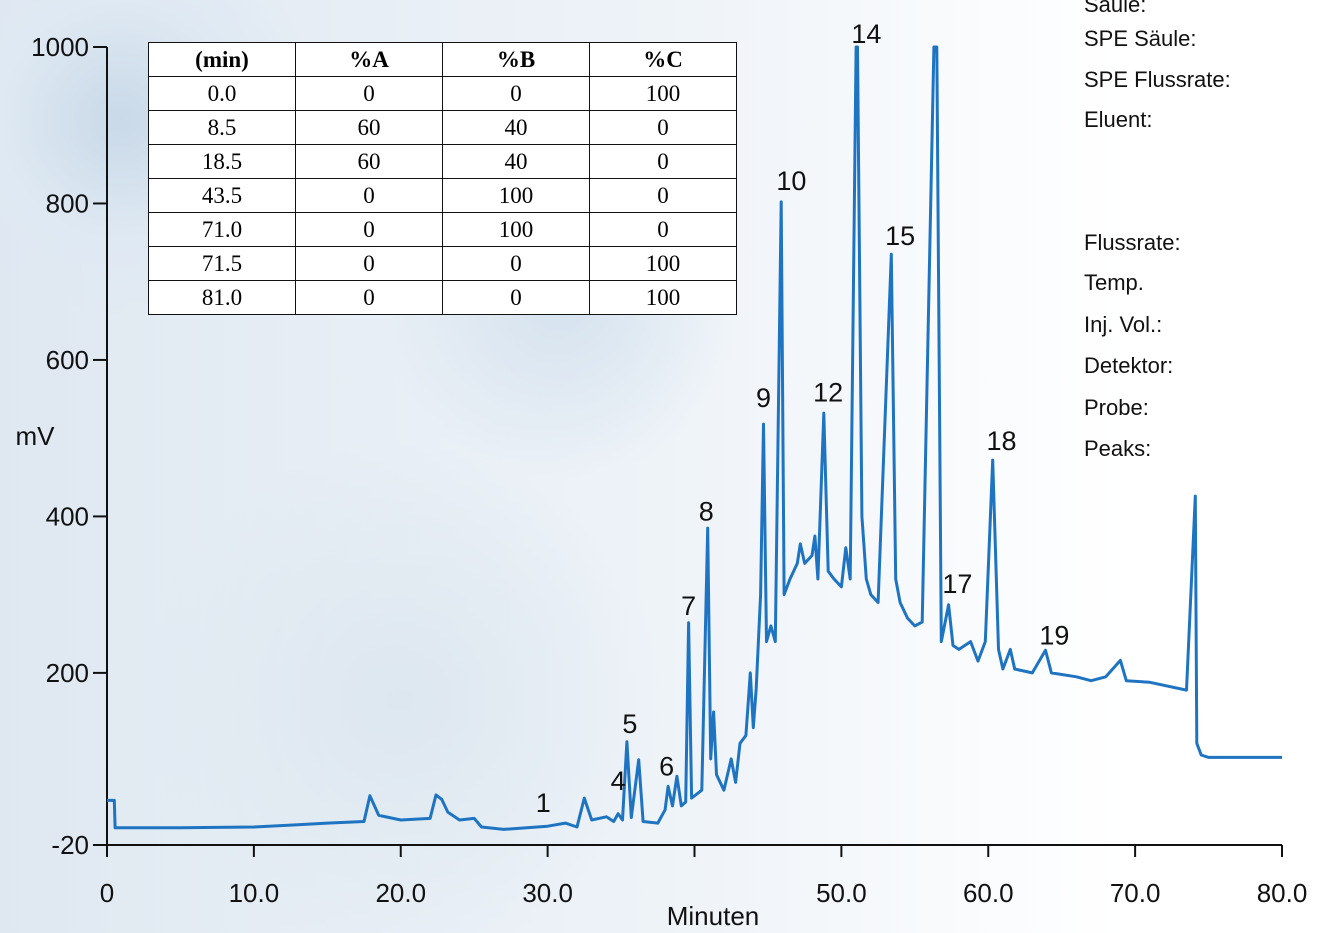 This screenshot has height=933, width=1322. What do you see at coordinates (618, 781) in the screenshot?
I see `peak-label: 4` at bounding box center [618, 781].